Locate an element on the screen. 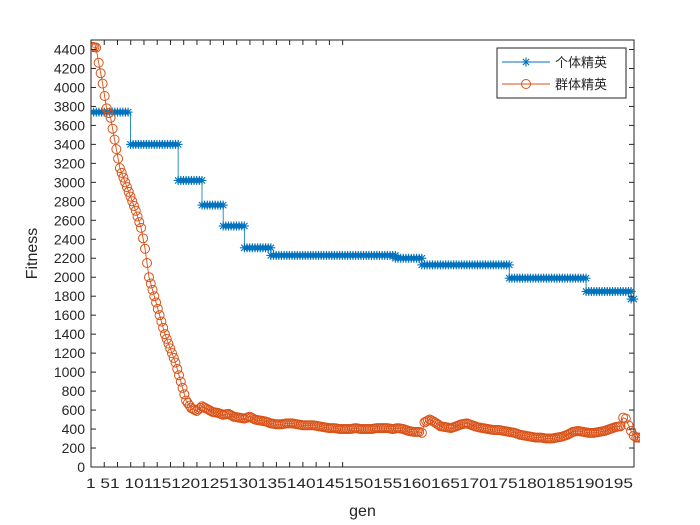  y-tick-label: 1800 is located at coordinates (69, 296).